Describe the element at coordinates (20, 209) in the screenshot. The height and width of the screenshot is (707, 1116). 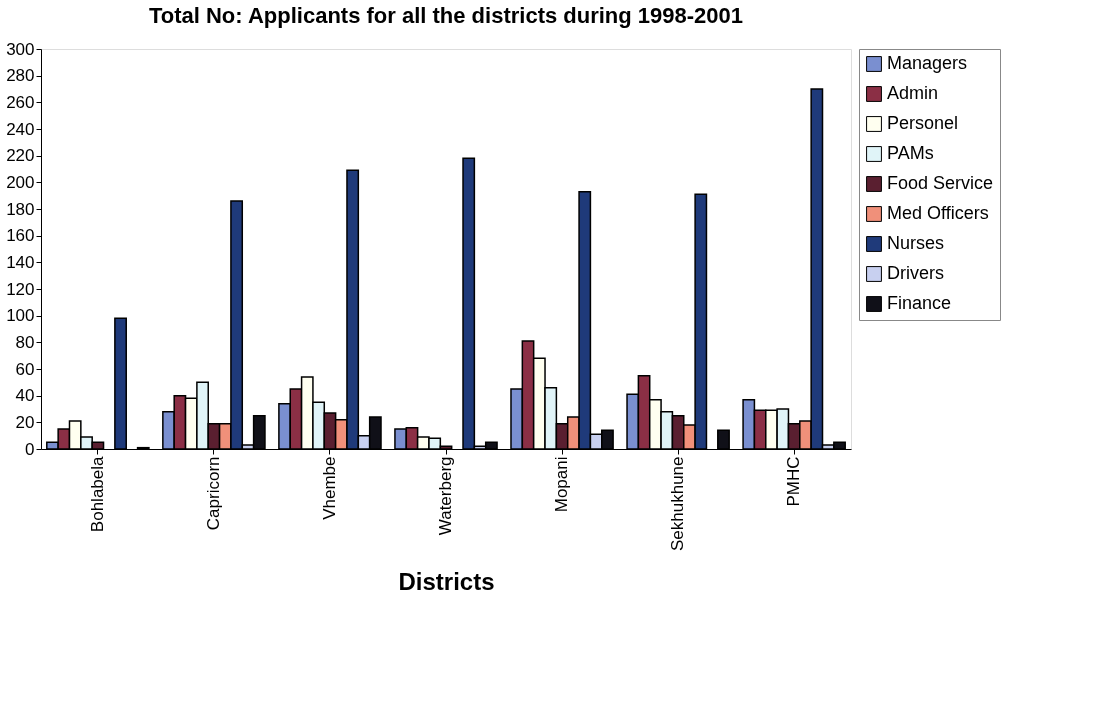
I see `y-tick-label: 180` at that location.